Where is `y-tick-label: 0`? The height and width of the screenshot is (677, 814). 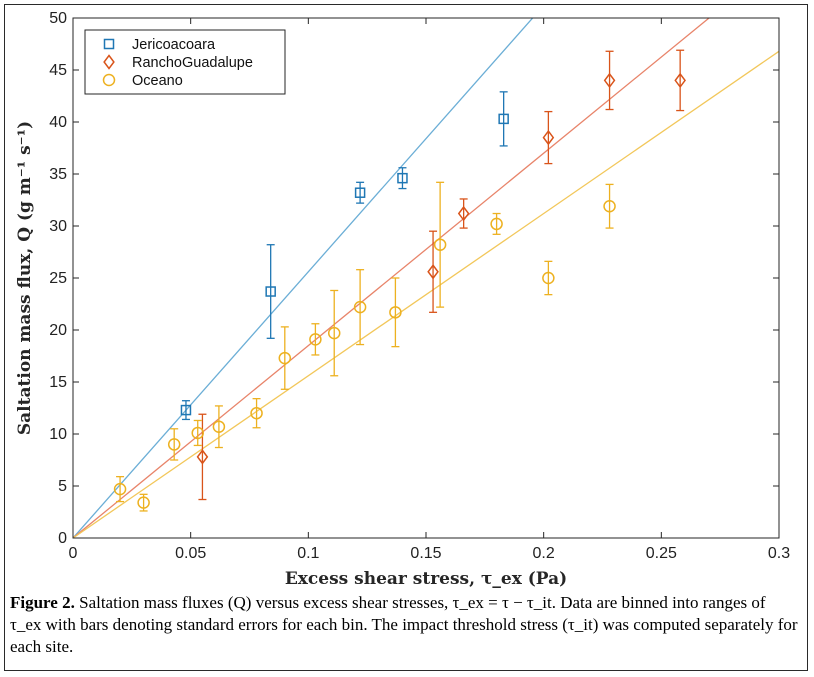
y-tick-label: 0 is located at coordinates (62, 538).